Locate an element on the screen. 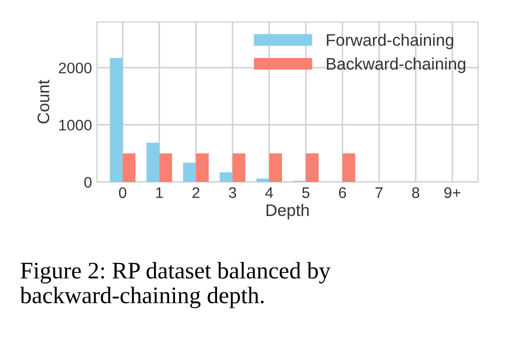  legend-label: Forward-chaining is located at coordinates (390, 42).